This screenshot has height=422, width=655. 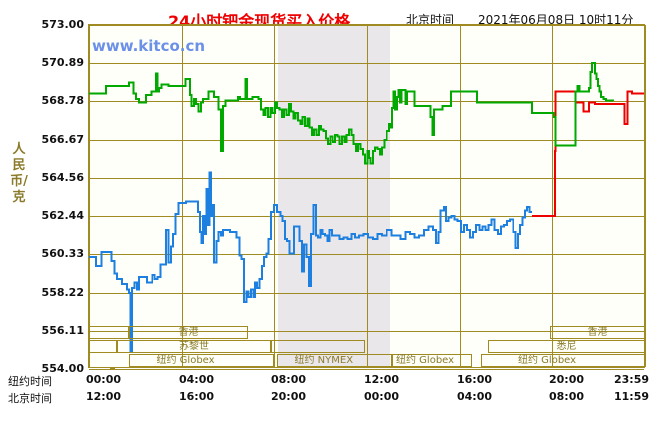 What do you see at coordinates (324, 360) in the screenshot?
I see `market-session-label: 纽约 NYMEX` at bounding box center [324, 360].